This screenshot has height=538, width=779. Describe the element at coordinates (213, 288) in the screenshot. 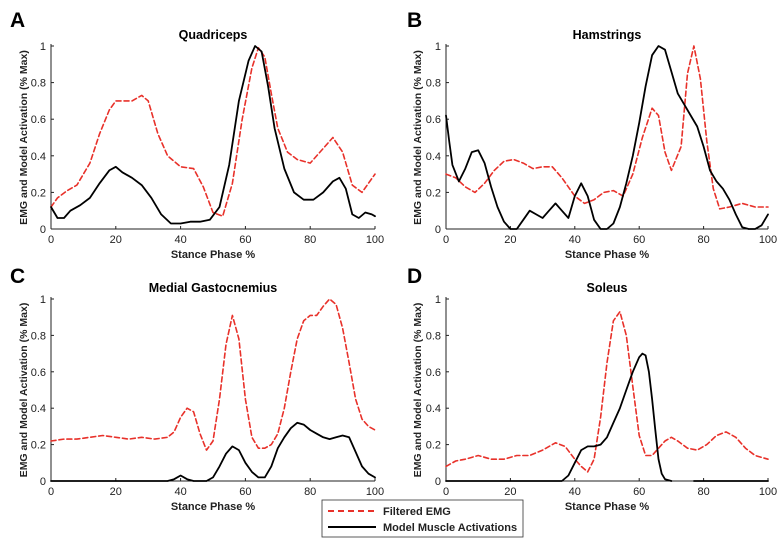

I see `chart-title: Medial Gastocnemius` at that location.